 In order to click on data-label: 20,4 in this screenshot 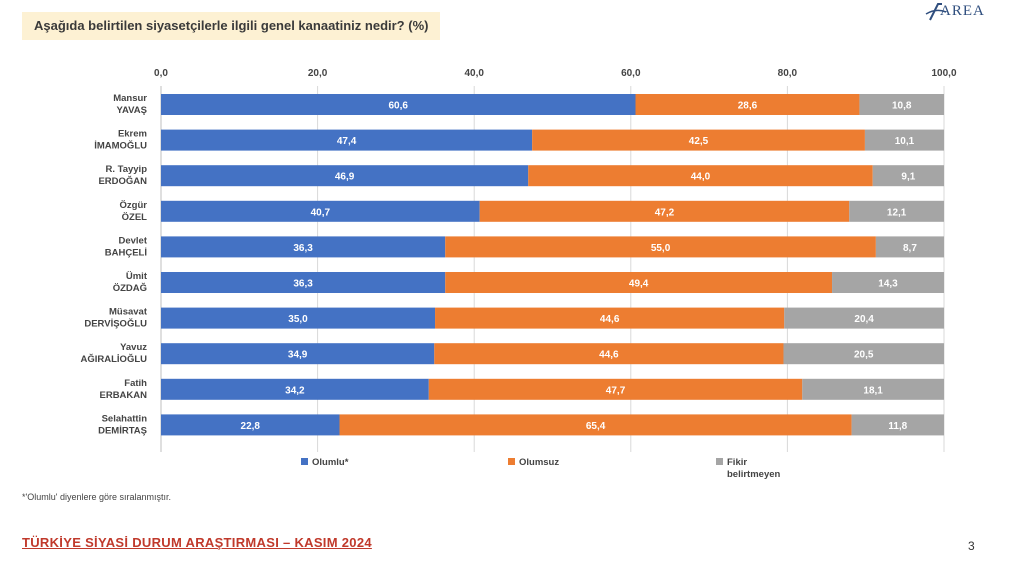, I will do `click(864, 319)`.